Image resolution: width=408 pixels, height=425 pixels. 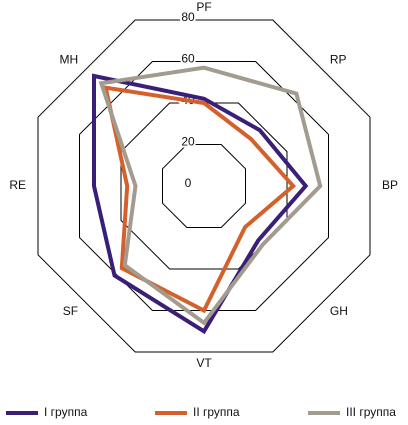 I want to click on axis-label: SF, so click(x=70, y=311).